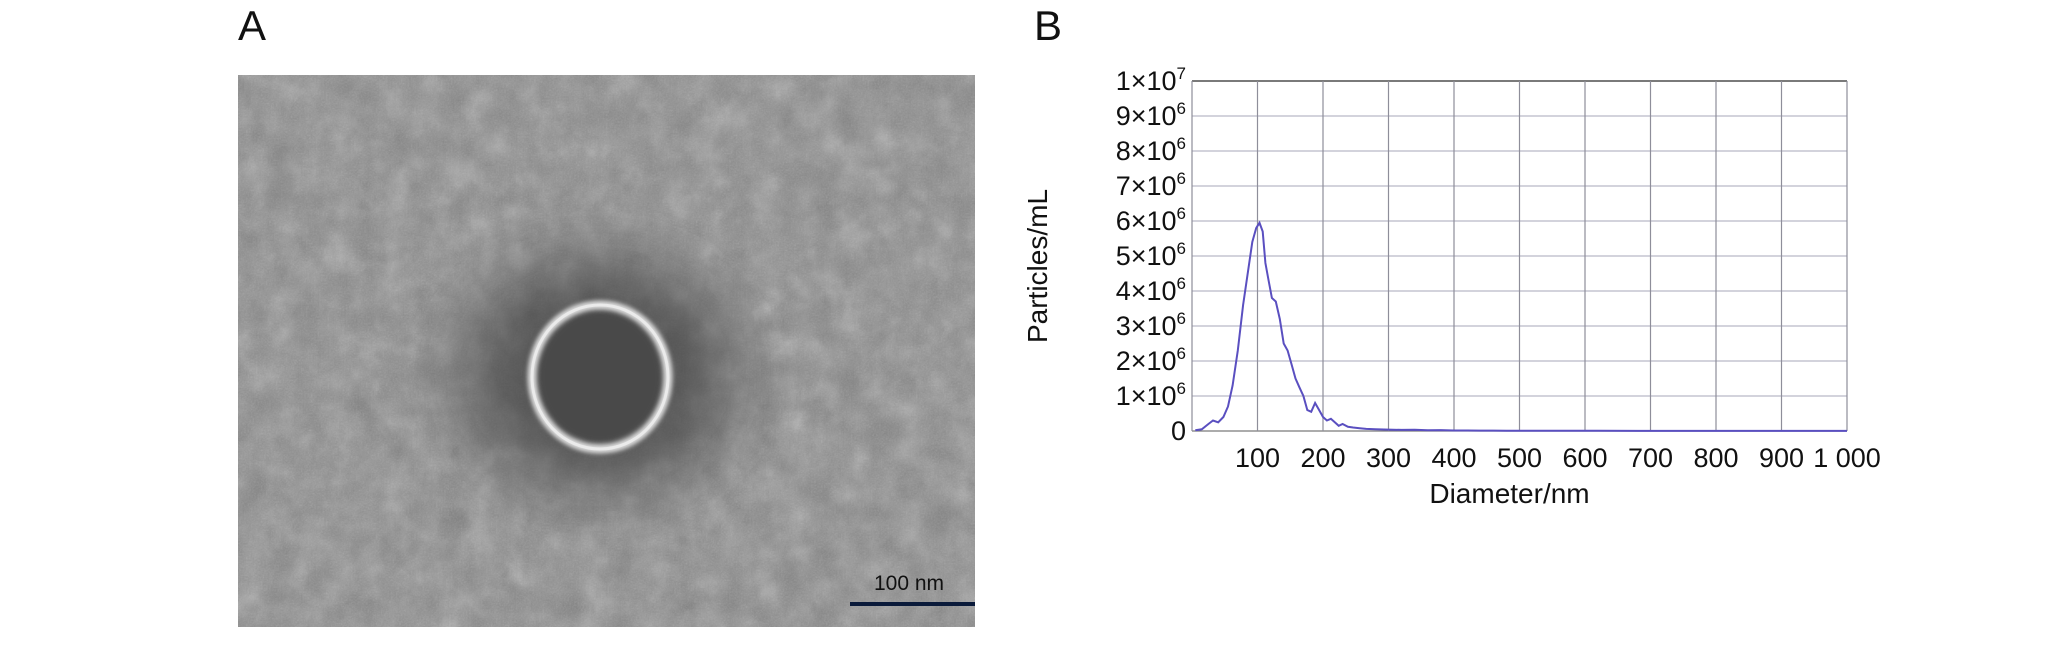 Image resolution: width=2067 pixels, height=654 pixels. Describe the element at coordinates (1257, 458) in the screenshot. I see `x-tick-label: 100` at that location.